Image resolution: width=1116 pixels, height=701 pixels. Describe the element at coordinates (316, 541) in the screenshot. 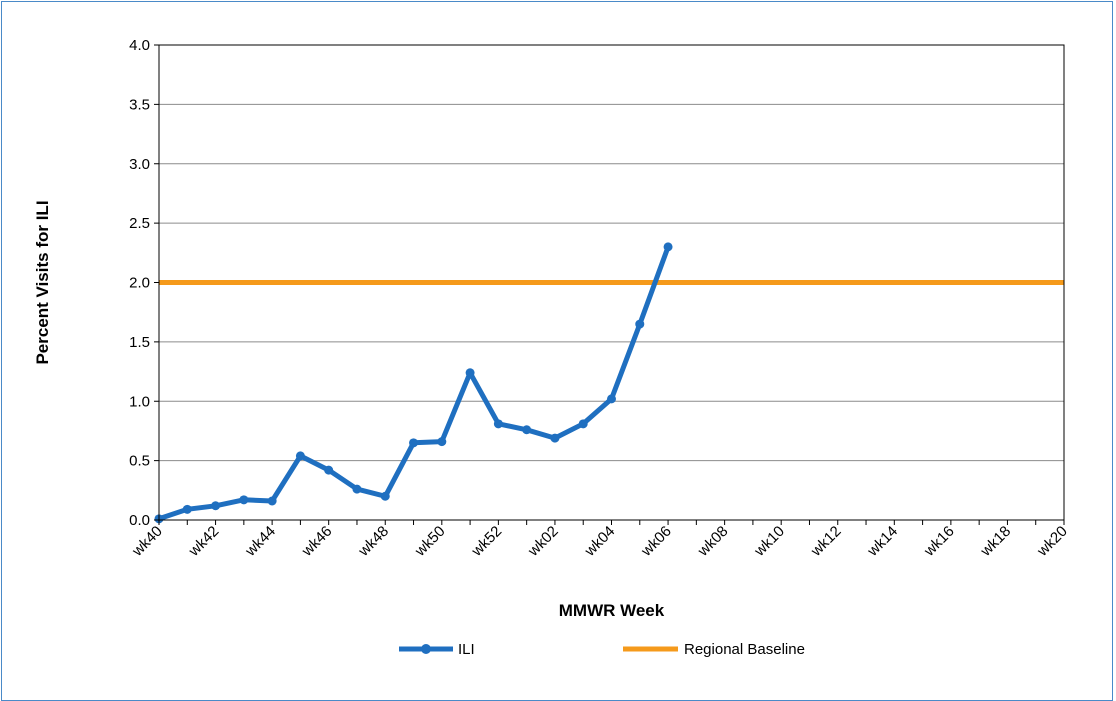

I see `x-tick-label: wk46` at that location.